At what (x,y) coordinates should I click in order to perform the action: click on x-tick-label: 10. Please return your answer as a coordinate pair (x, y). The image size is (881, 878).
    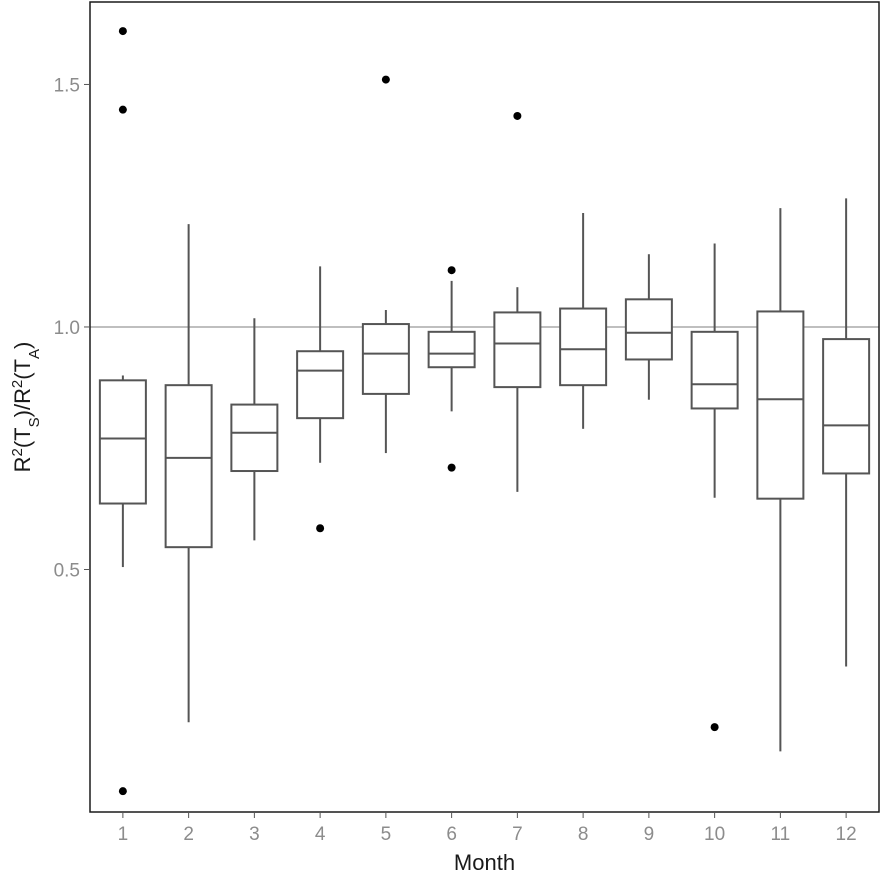
    Looking at the image, I should click on (714, 834).